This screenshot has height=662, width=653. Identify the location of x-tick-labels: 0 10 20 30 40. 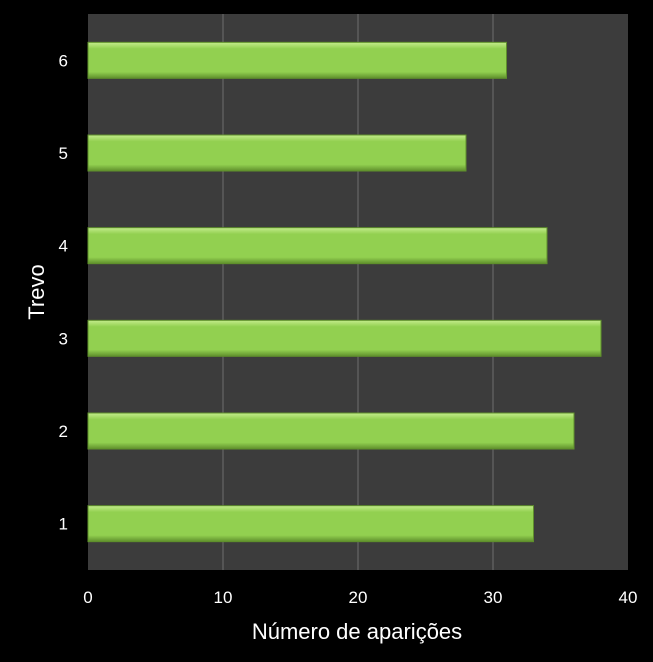
(360, 597).